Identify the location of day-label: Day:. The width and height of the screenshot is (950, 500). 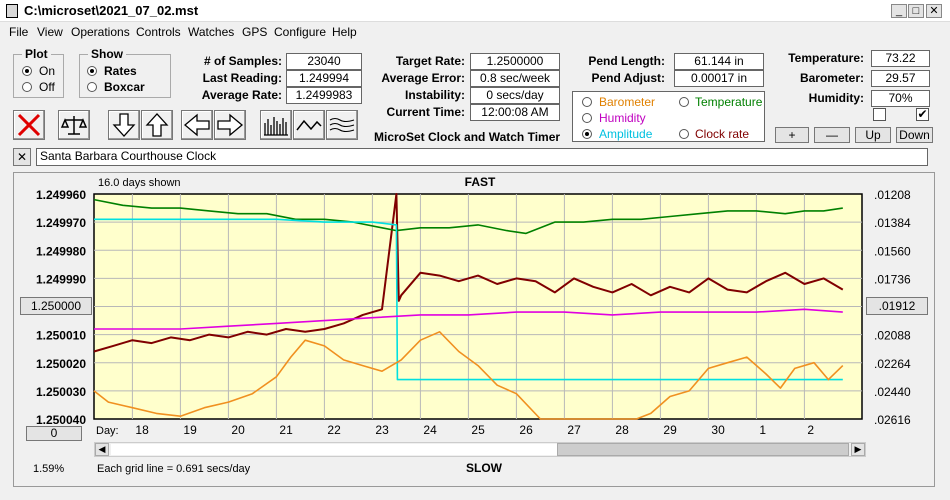
(107, 431).